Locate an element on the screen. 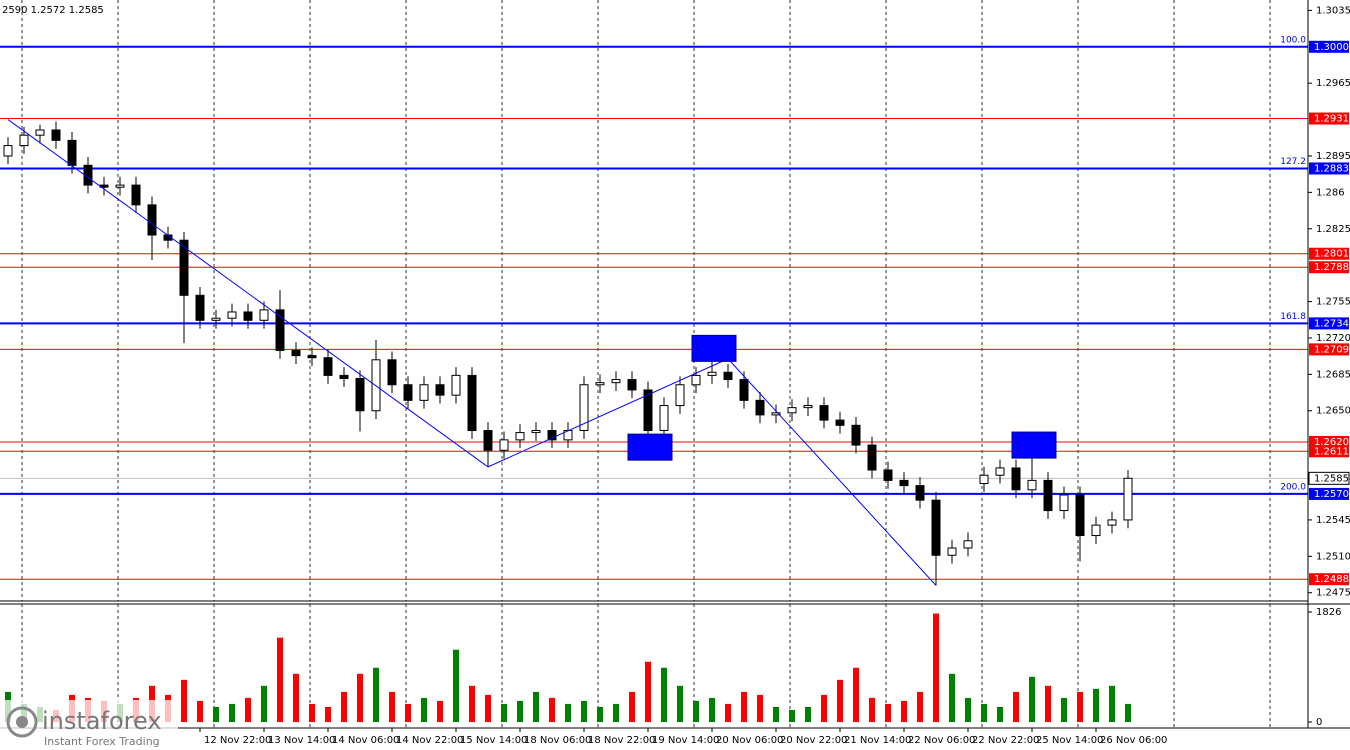  level-price-label: 1.2611 is located at coordinates (1331, 451).